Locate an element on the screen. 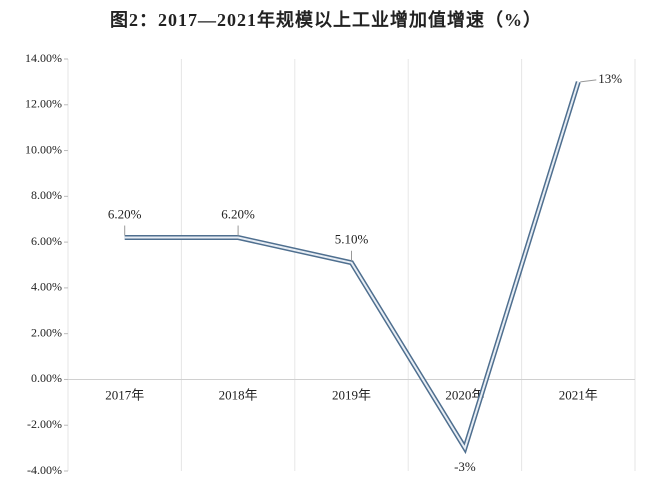  y-tick-label: 0.00% is located at coordinates (46, 378).